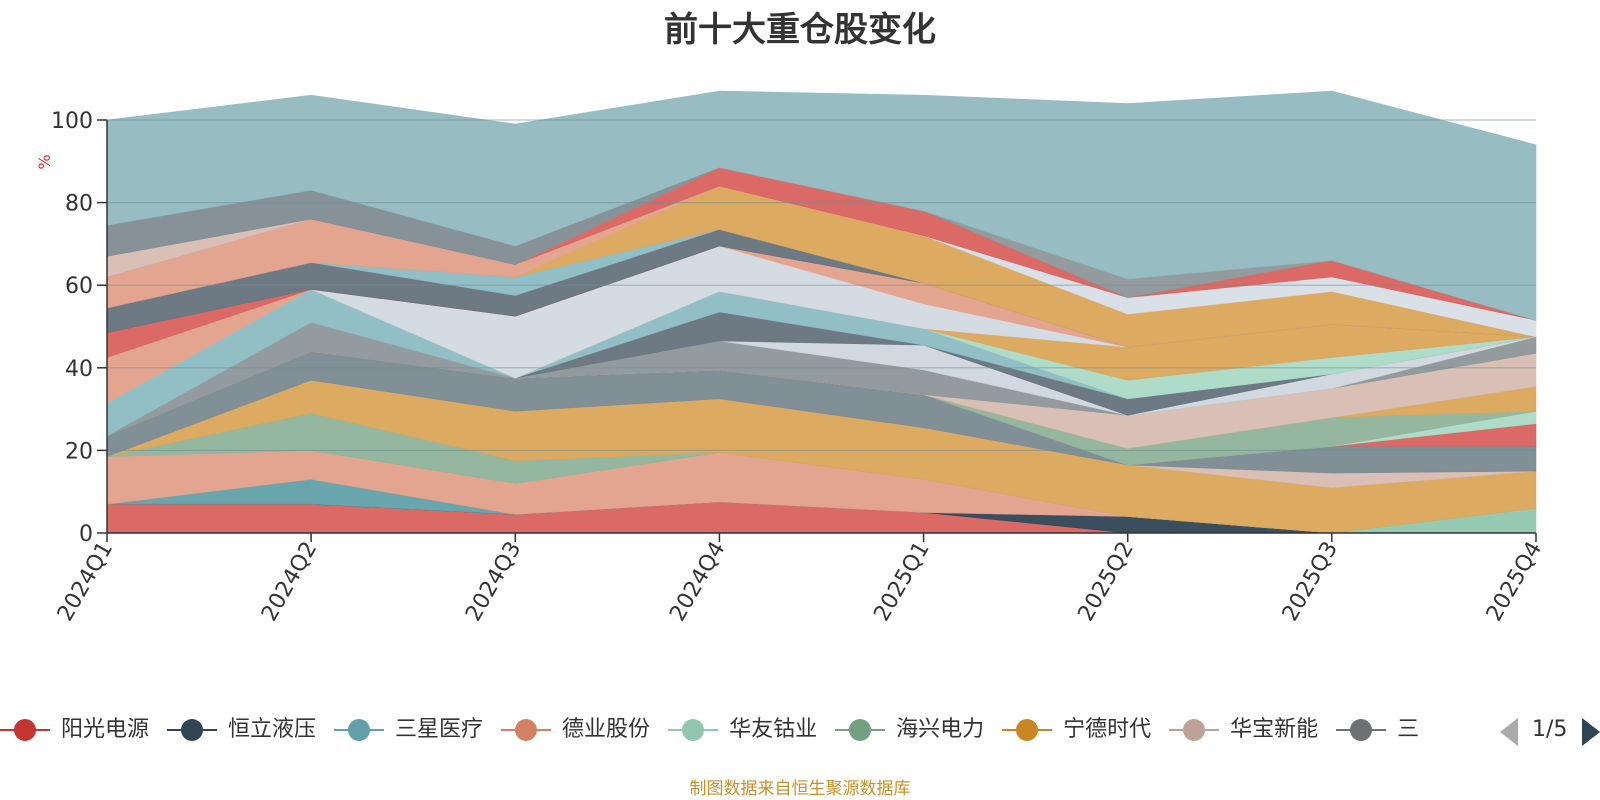 The image size is (1600, 800). Describe the element at coordinates (439, 729) in the screenshot. I see `legend-label: 三星医疗` at that location.